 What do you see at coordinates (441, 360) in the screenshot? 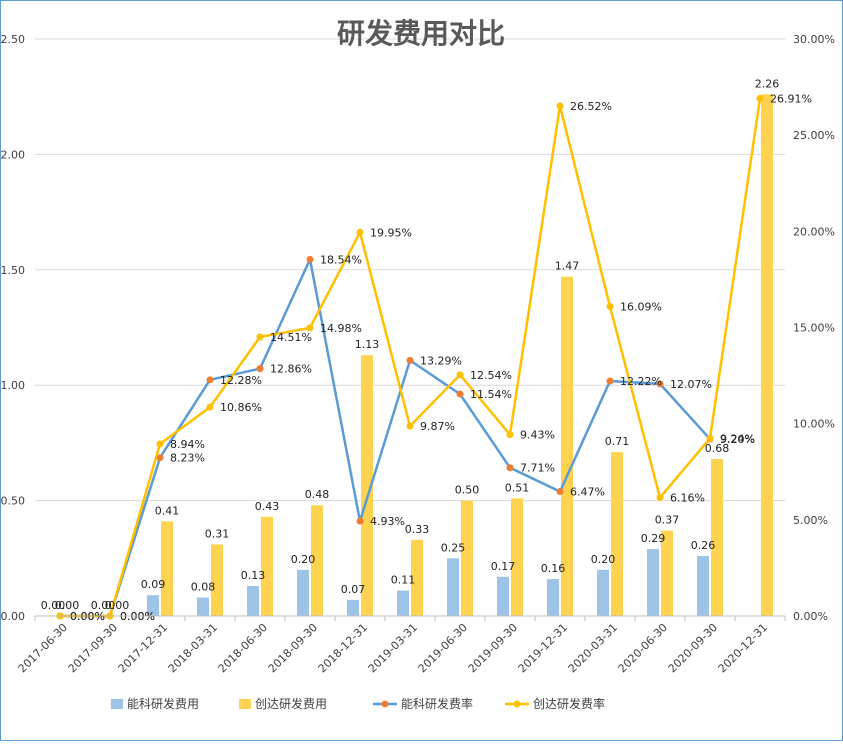
I see `line-data-label: 13.29%` at bounding box center [441, 360].